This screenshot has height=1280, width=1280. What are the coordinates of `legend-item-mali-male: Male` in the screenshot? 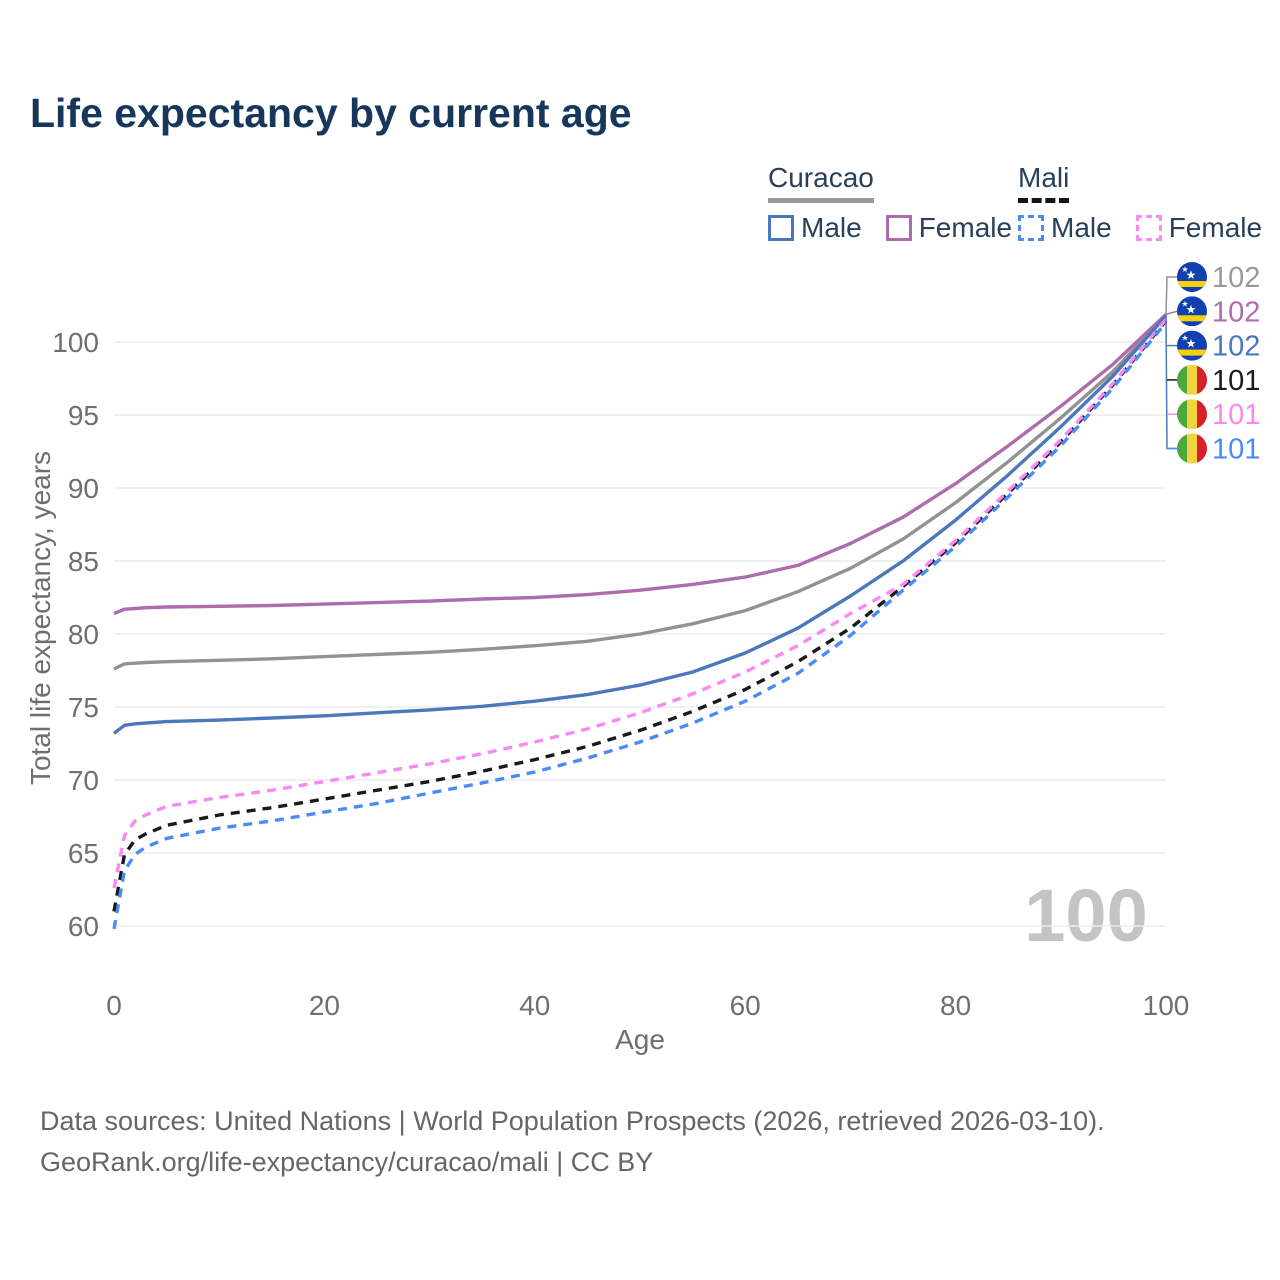 It's located at (1065, 228).